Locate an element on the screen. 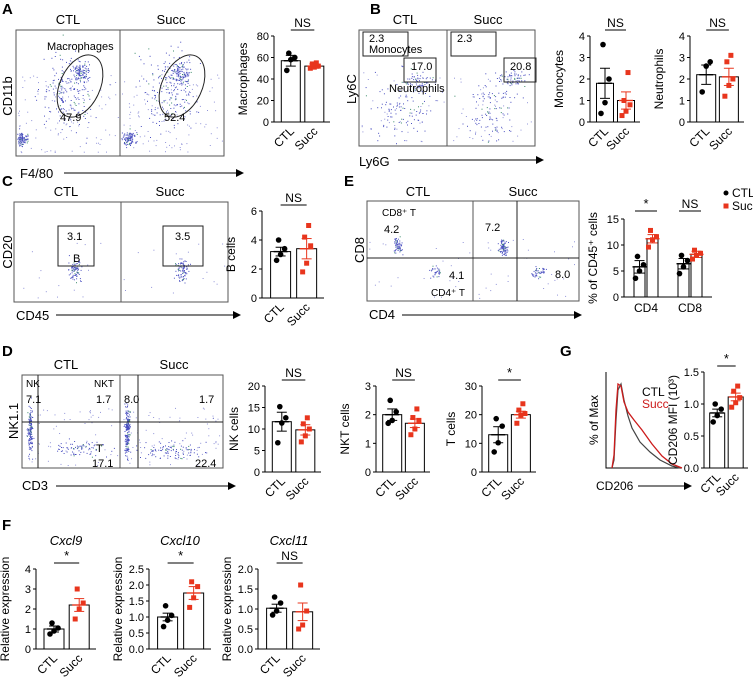 The width and height of the screenshot is (753, 697). flow-title-a-ctl: CTL is located at coordinates (68, 19).